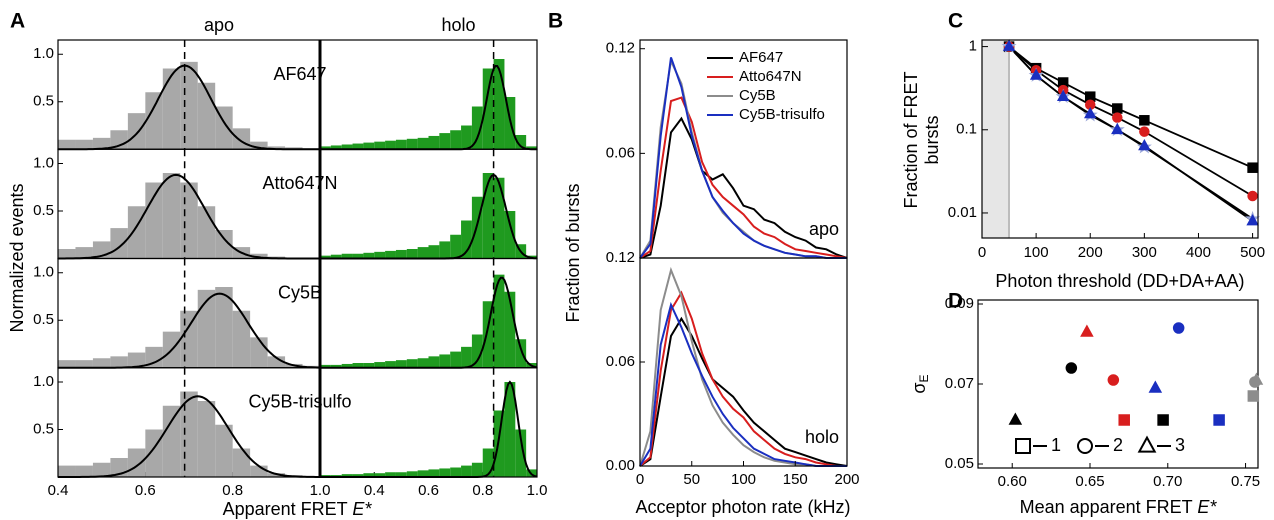  What do you see at coordinates (620, 152) in the screenshot?
I see `y-tick-label: 0.06` at bounding box center [620, 152].